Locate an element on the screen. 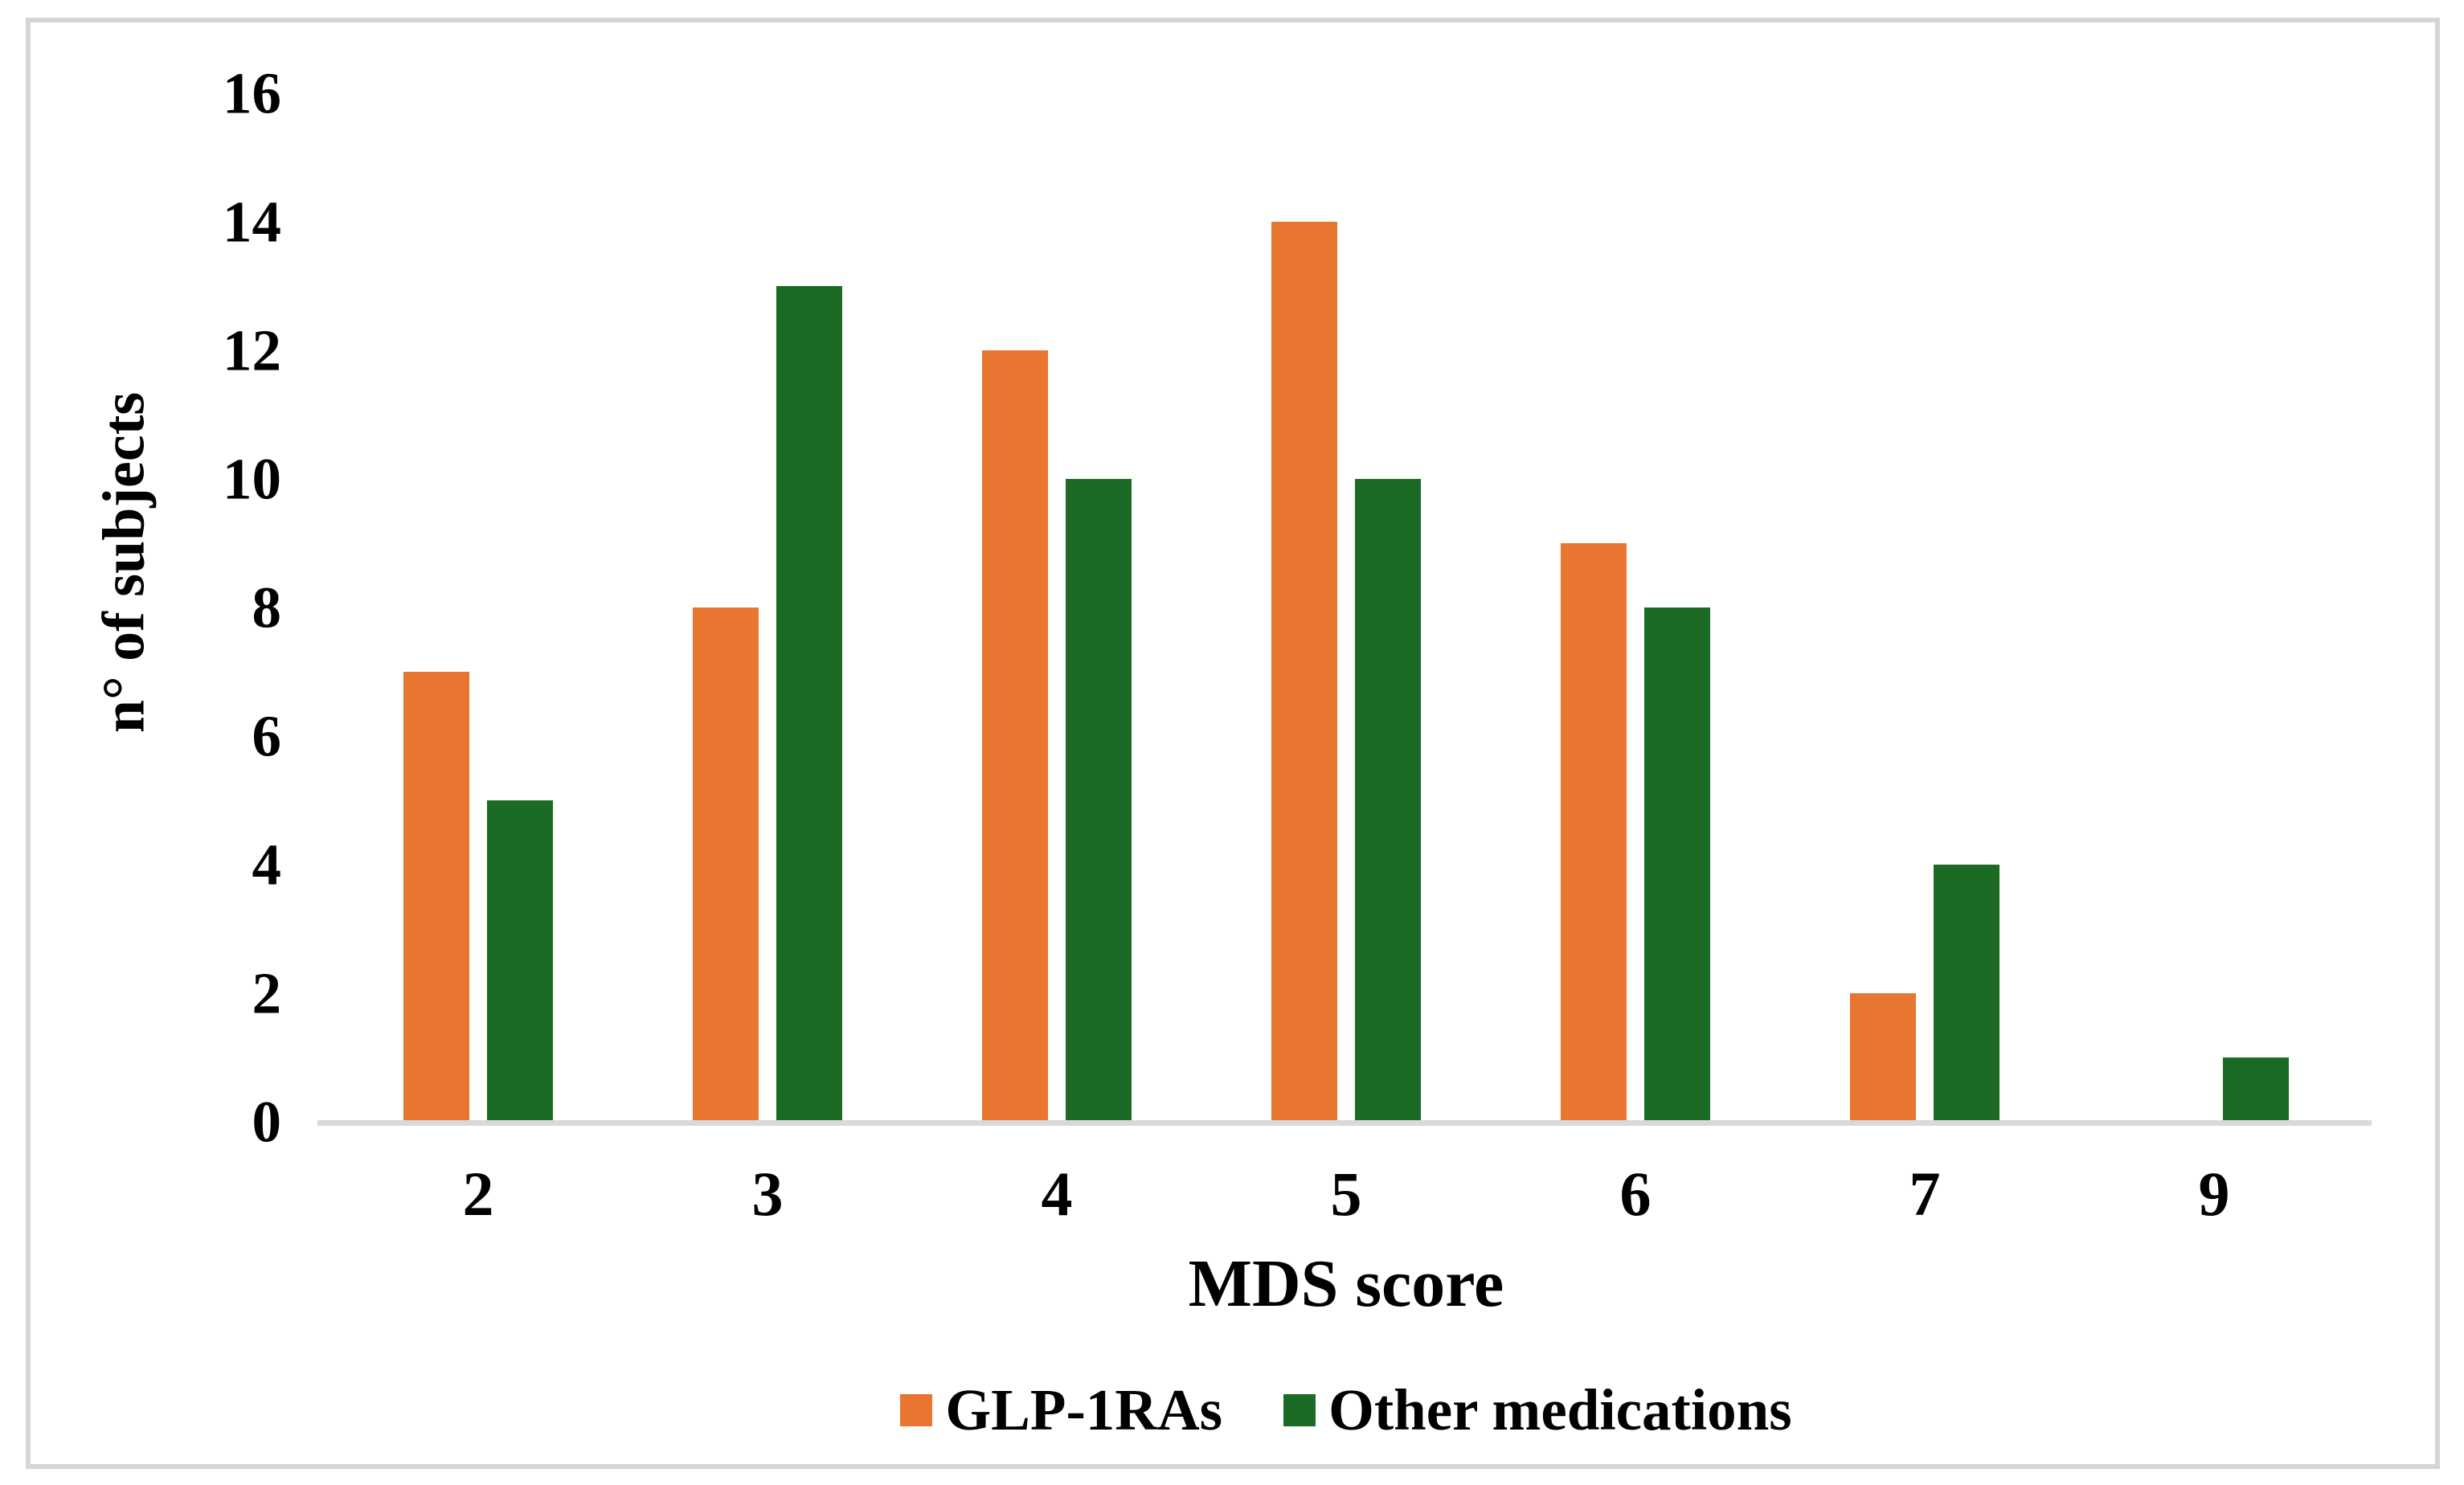  y-tick-label: 12 is located at coordinates (252, 350).